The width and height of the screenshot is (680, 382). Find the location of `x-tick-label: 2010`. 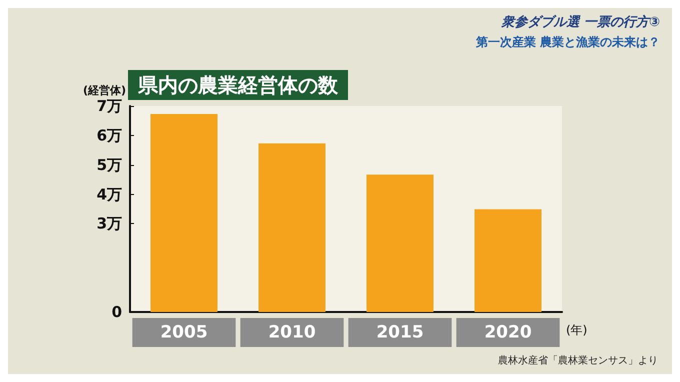

x-tick-label: 2010 is located at coordinates (292, 332).